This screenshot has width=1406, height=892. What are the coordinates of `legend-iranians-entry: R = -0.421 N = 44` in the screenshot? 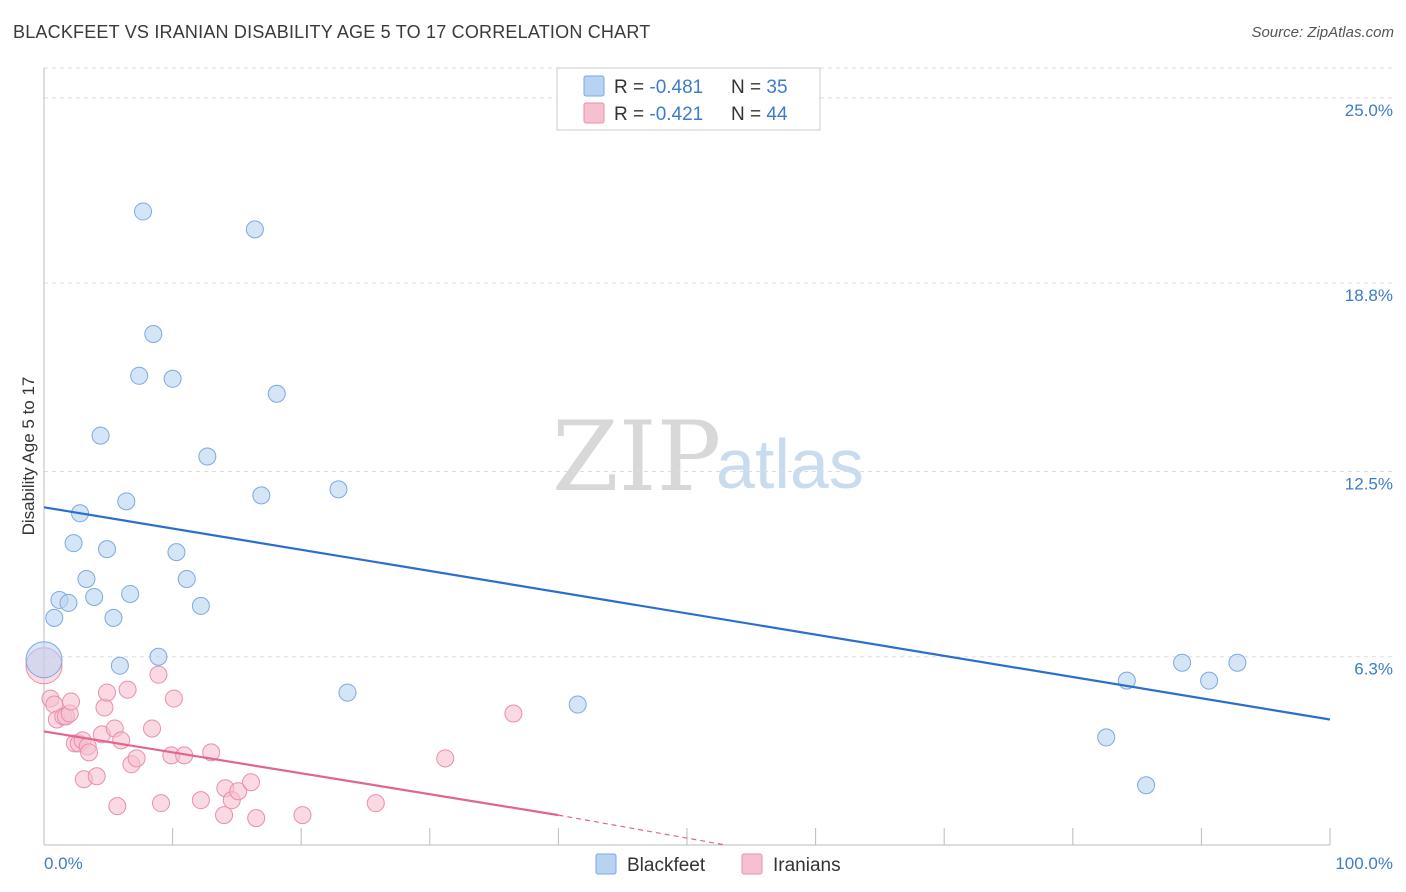 It's located at (701, 114).